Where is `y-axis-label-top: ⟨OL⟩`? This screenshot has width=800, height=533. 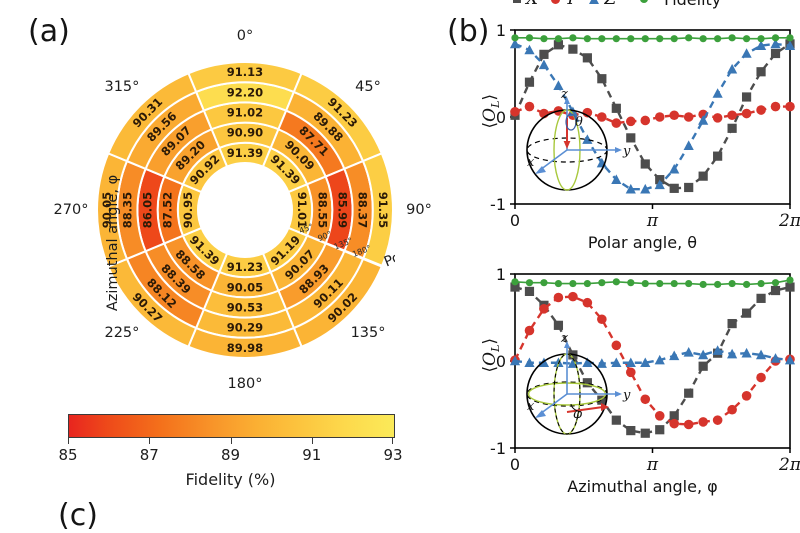
y-axis-label-top: ⟨OL⟩ is located at coordinates (491, 111).